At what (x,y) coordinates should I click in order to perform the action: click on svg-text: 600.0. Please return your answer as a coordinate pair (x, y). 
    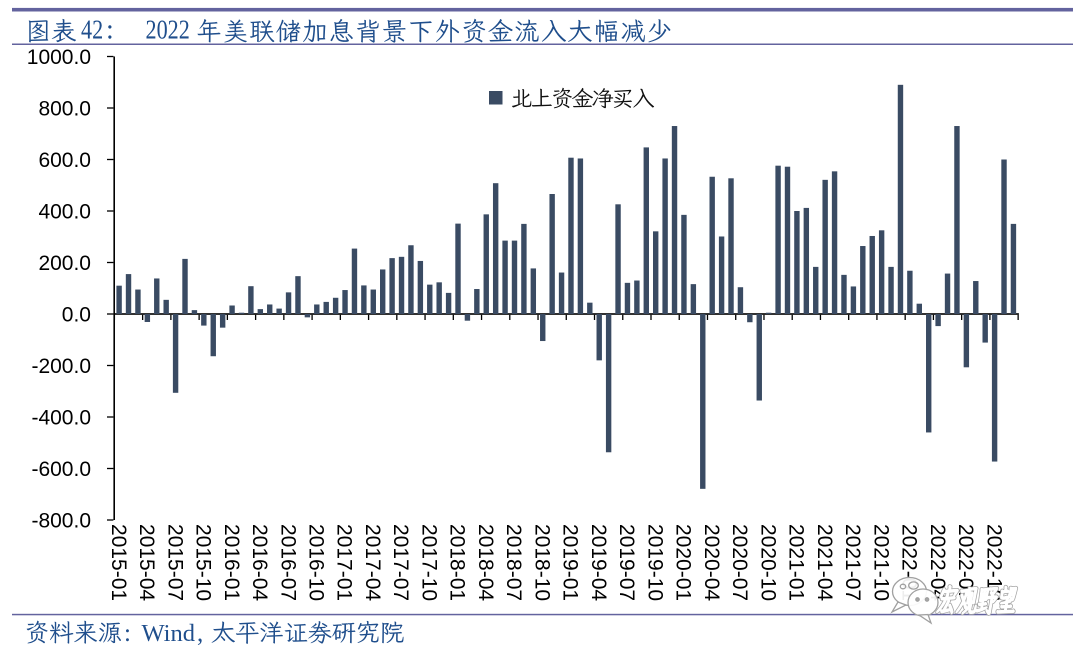
    Looking at the image, I should click on (64, 160).